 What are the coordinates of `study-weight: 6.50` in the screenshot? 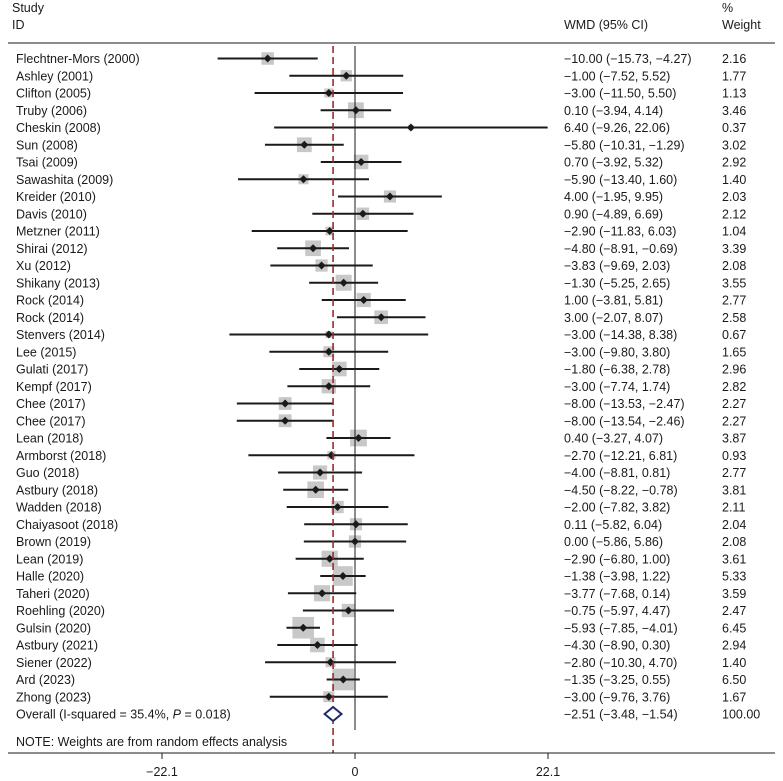 It's located at (734, 680).